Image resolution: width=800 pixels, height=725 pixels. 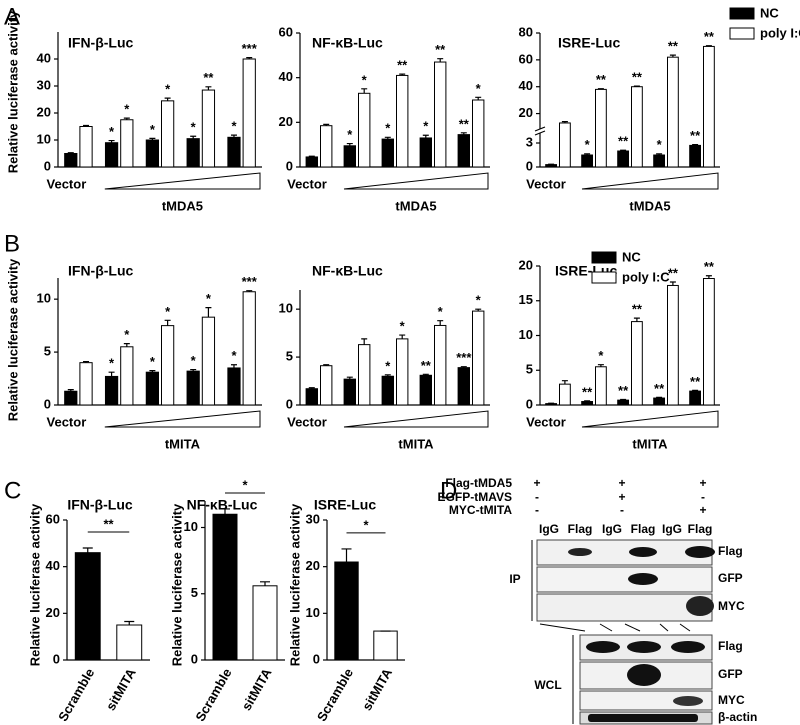 What do you see at coordinates (622, 510) in the screenshot?
I see `blot-sign: -` at bounding box center [622, 510].